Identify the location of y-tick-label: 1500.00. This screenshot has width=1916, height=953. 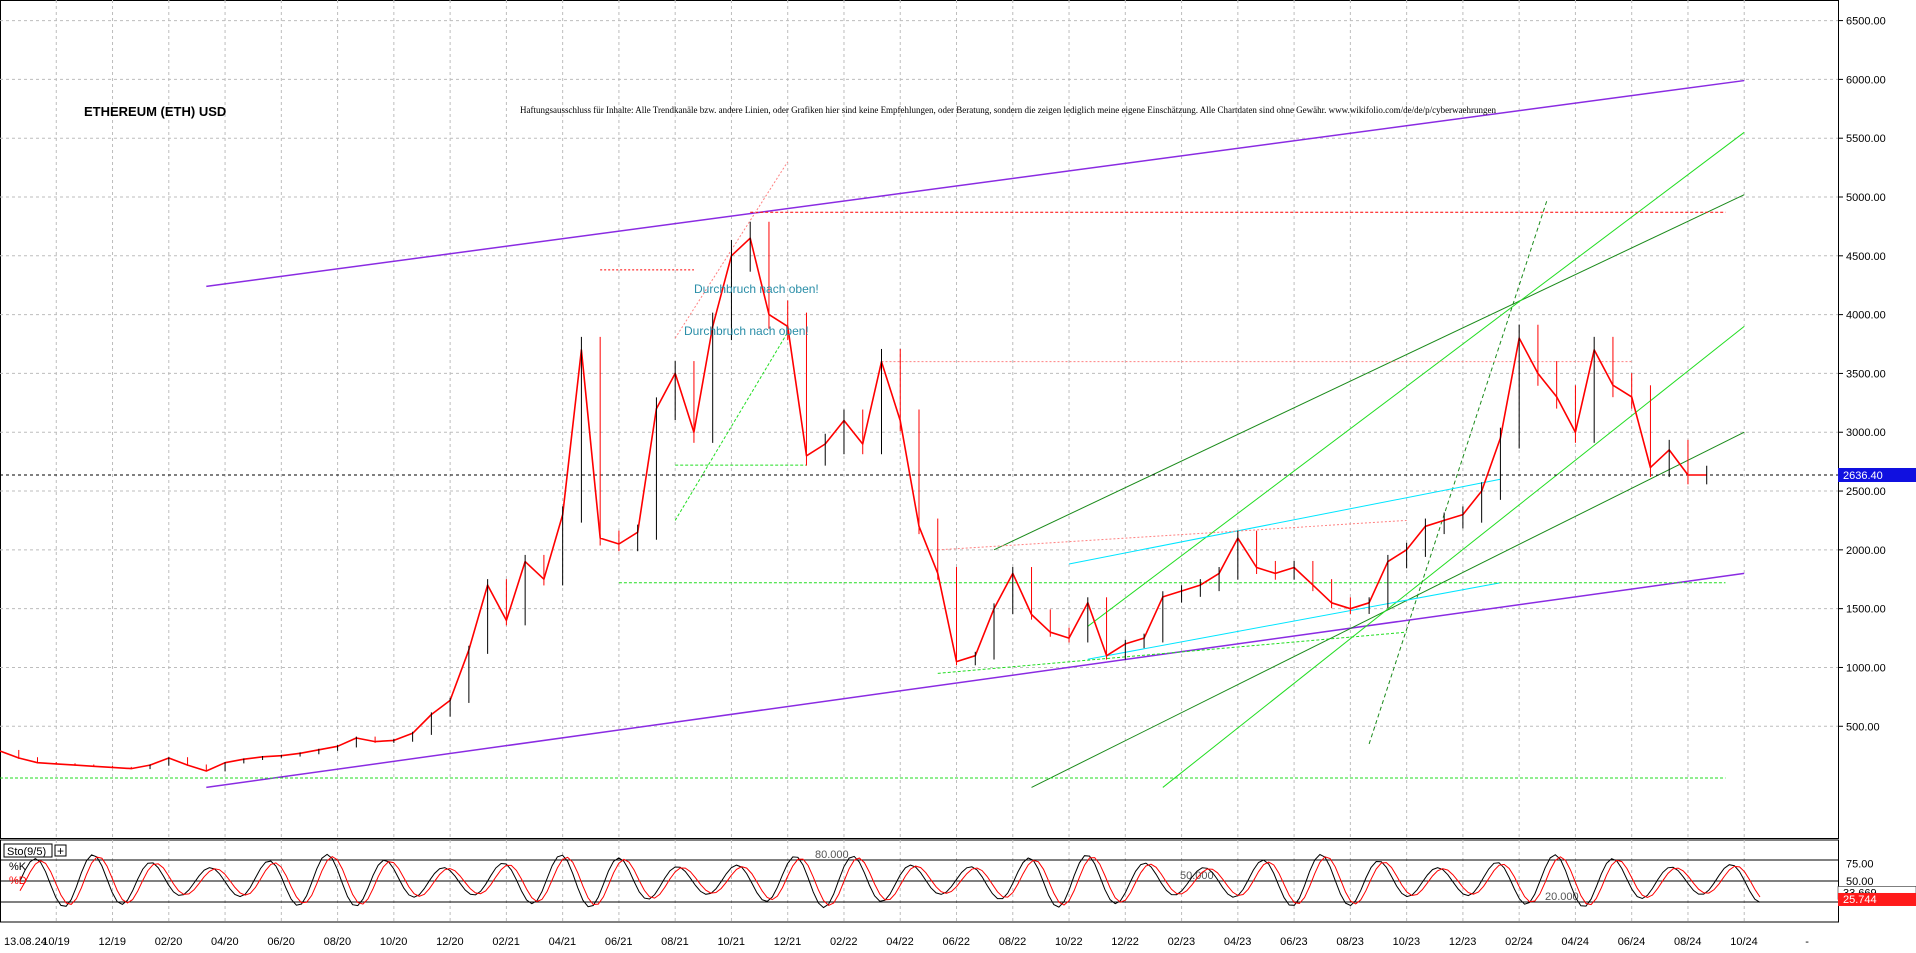
(1866, 610).